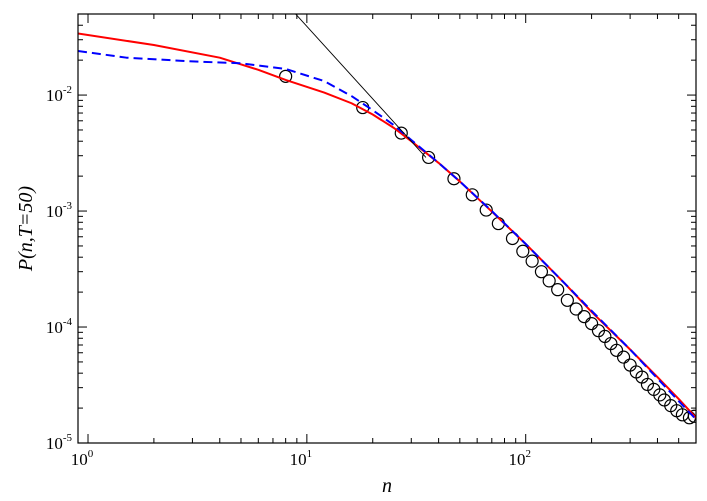  I want to click on y-tick-label: 10⁻², so click(59, 94).